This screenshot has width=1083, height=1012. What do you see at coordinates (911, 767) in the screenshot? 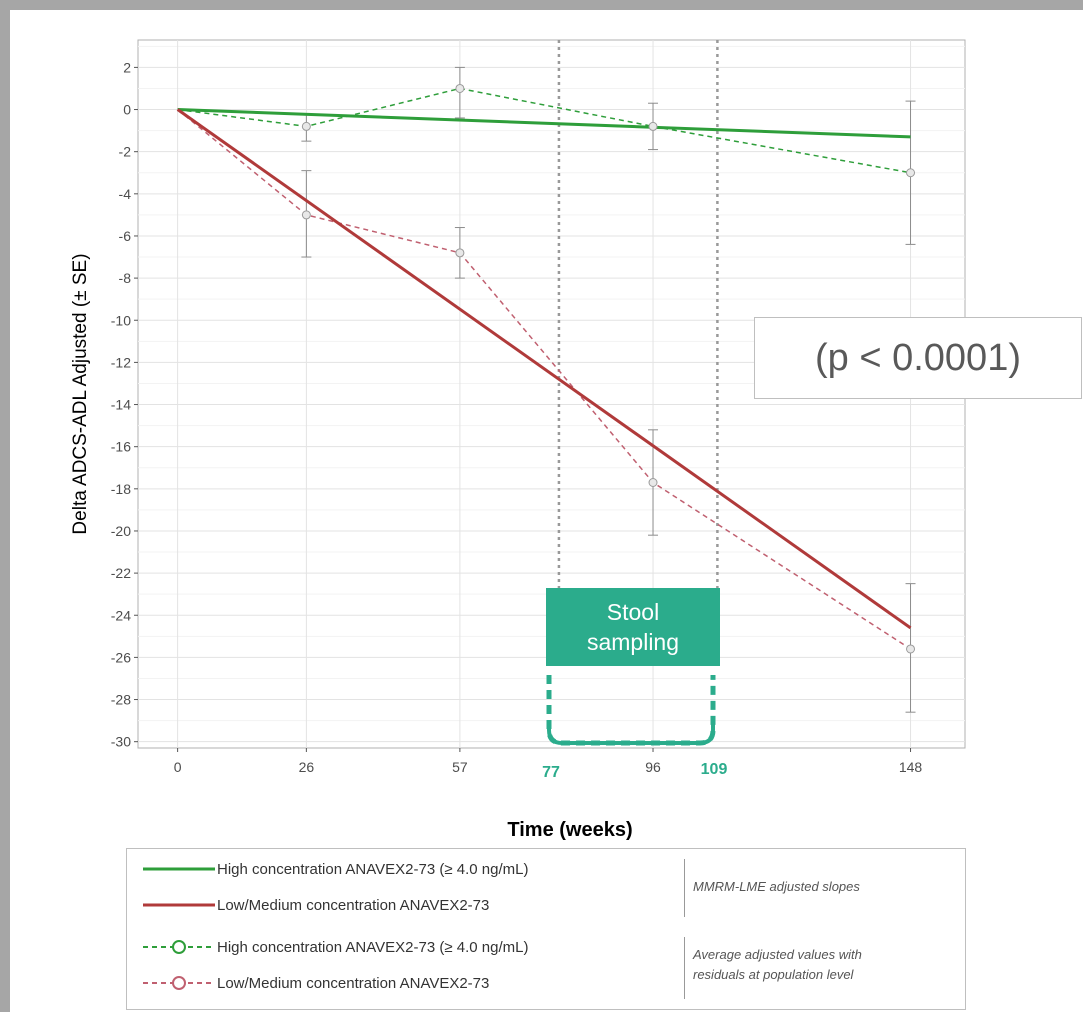
I see `x-tick-label: 148` at bounding box center [911, 767].